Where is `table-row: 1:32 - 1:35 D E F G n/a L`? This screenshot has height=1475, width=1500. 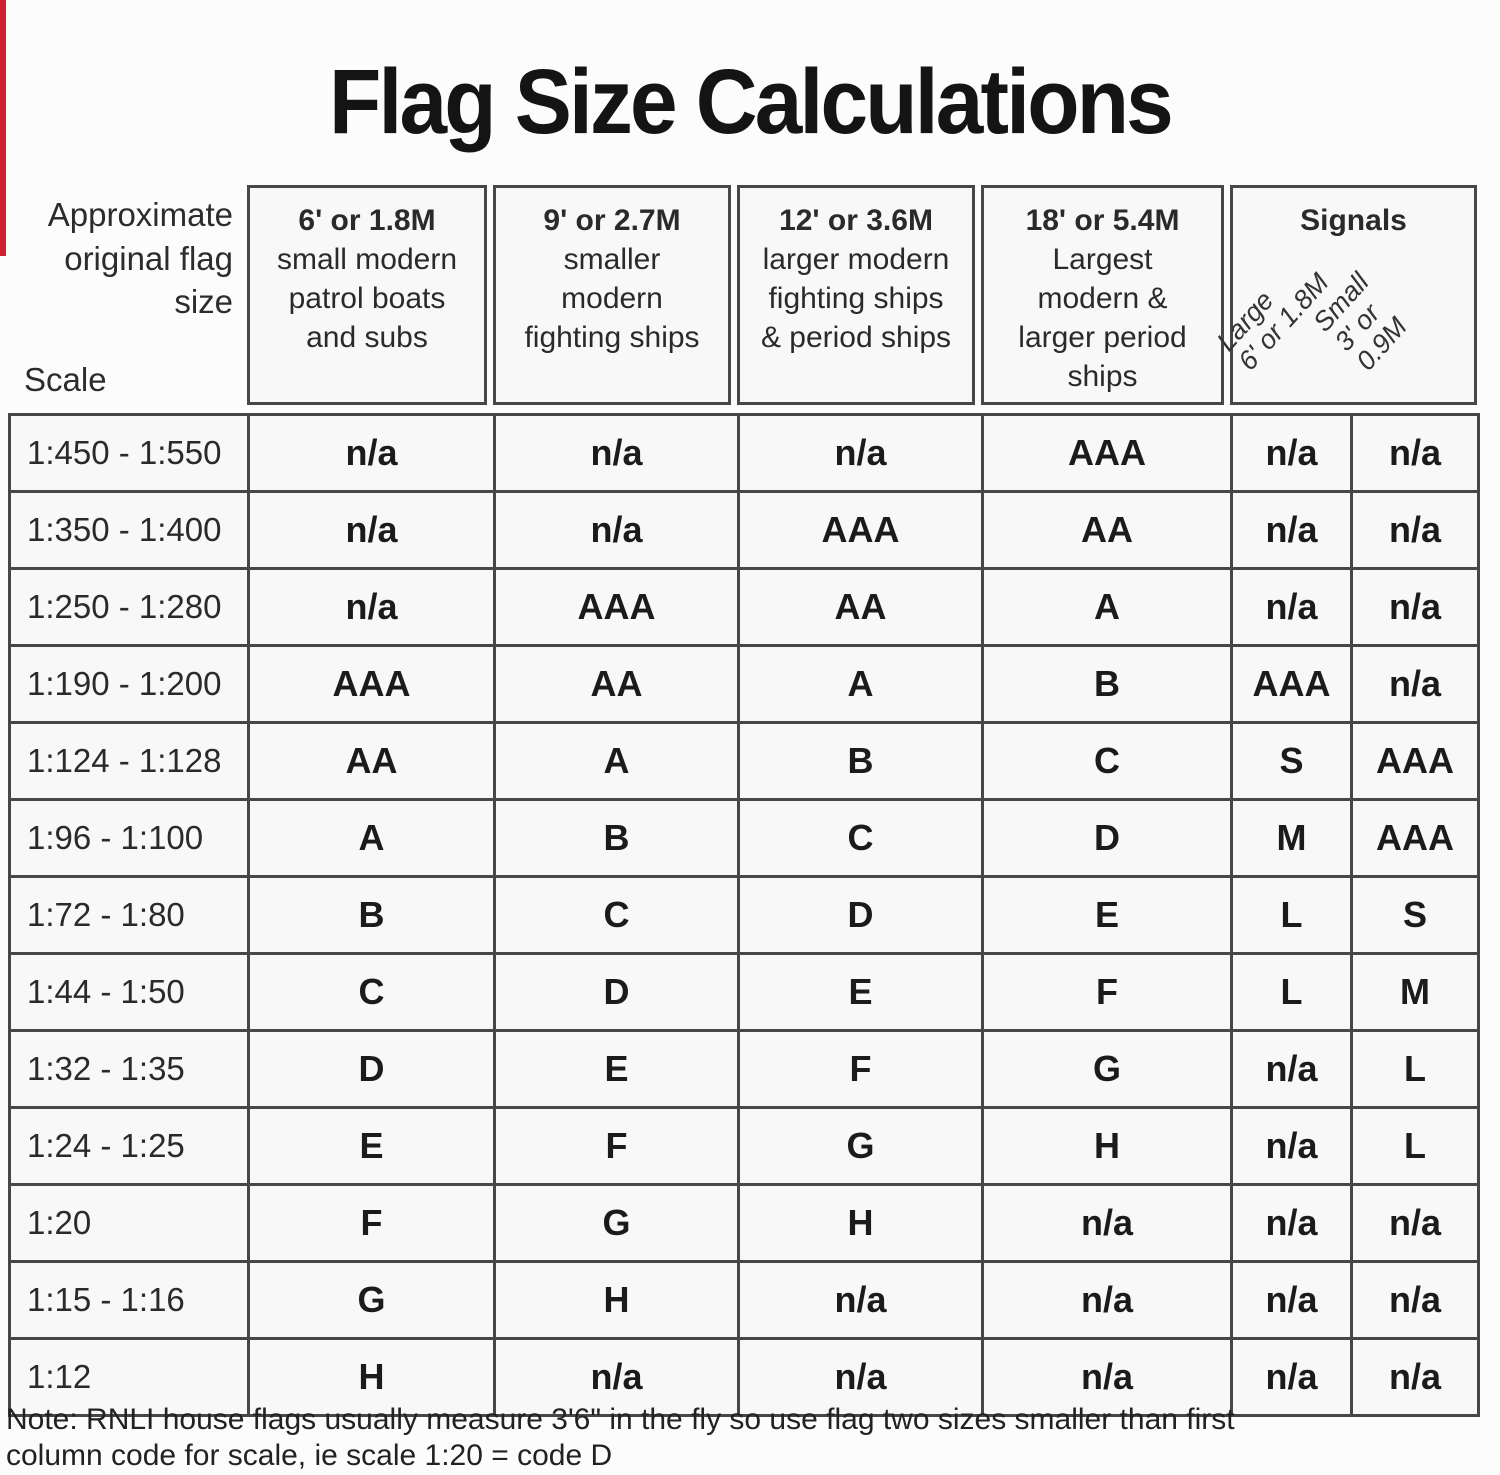 table-row: 1:32 - 1:35 D E F G n/a L is located at coordinates (744, 1069).